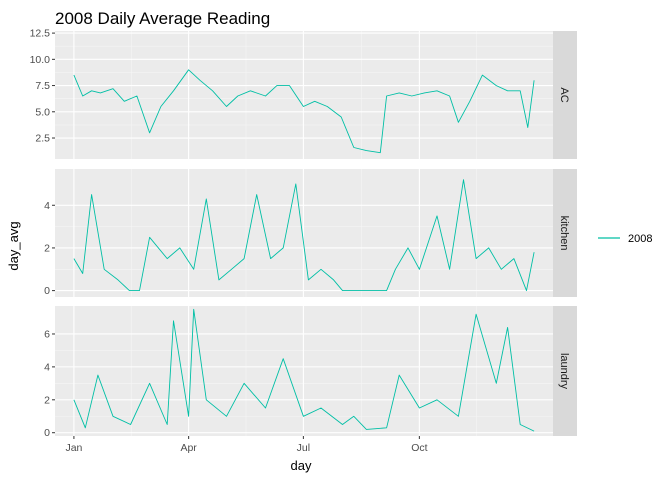 The image size is (672, 480). I want to click on x-axis-title: day, so click(301, 465).